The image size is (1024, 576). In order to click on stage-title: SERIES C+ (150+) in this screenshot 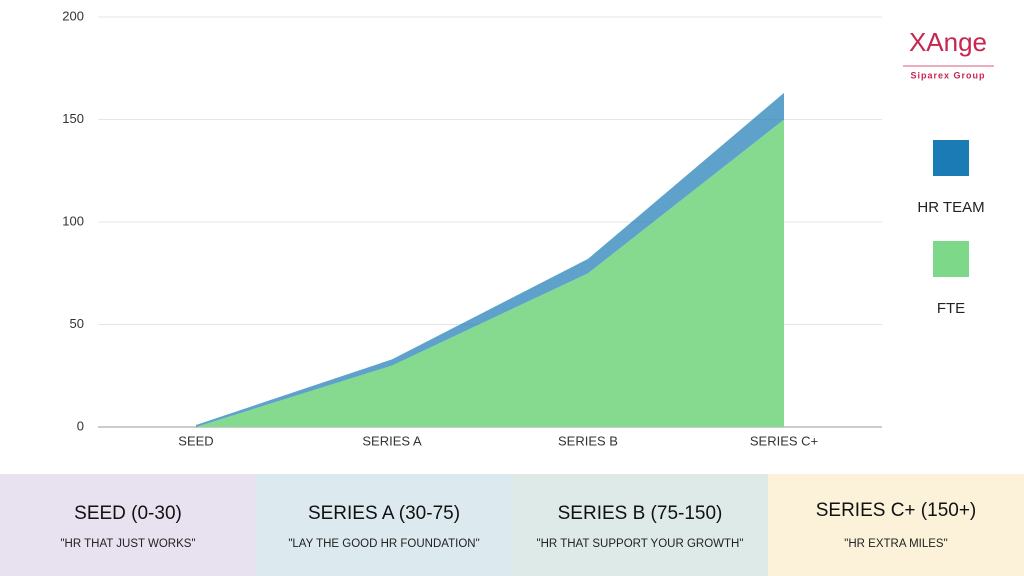, I will do `click(896, 510)`.